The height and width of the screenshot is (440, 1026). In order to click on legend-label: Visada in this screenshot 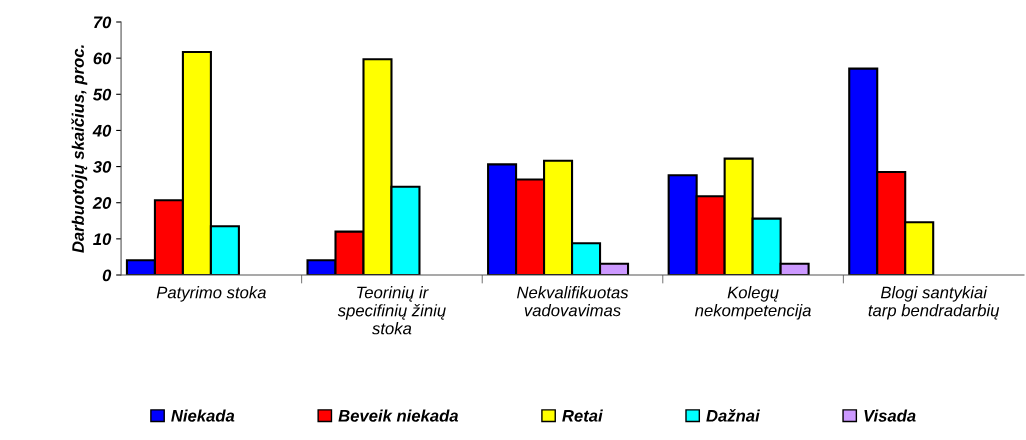, I will do `click(890, 415)`.